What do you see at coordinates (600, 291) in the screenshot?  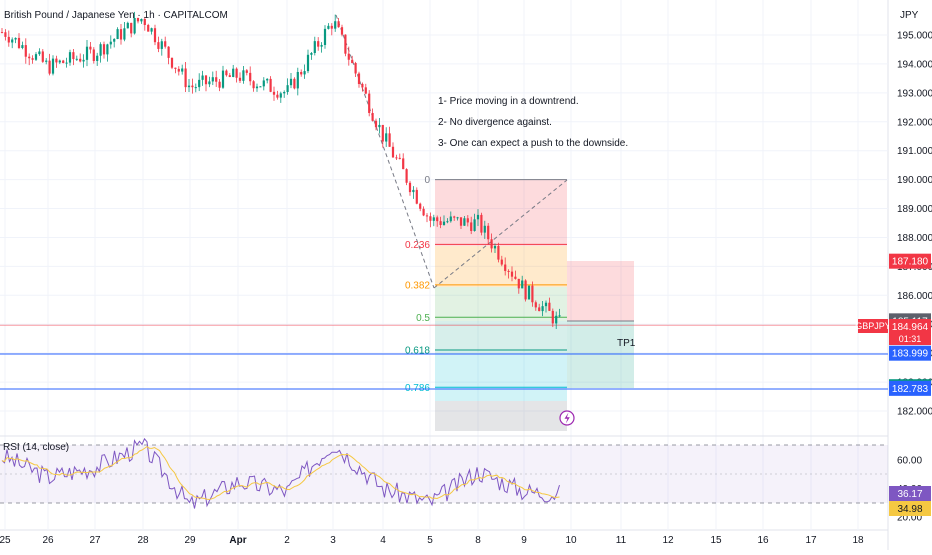 I see `stop-loss-zone` at bounding box center [600, 291].